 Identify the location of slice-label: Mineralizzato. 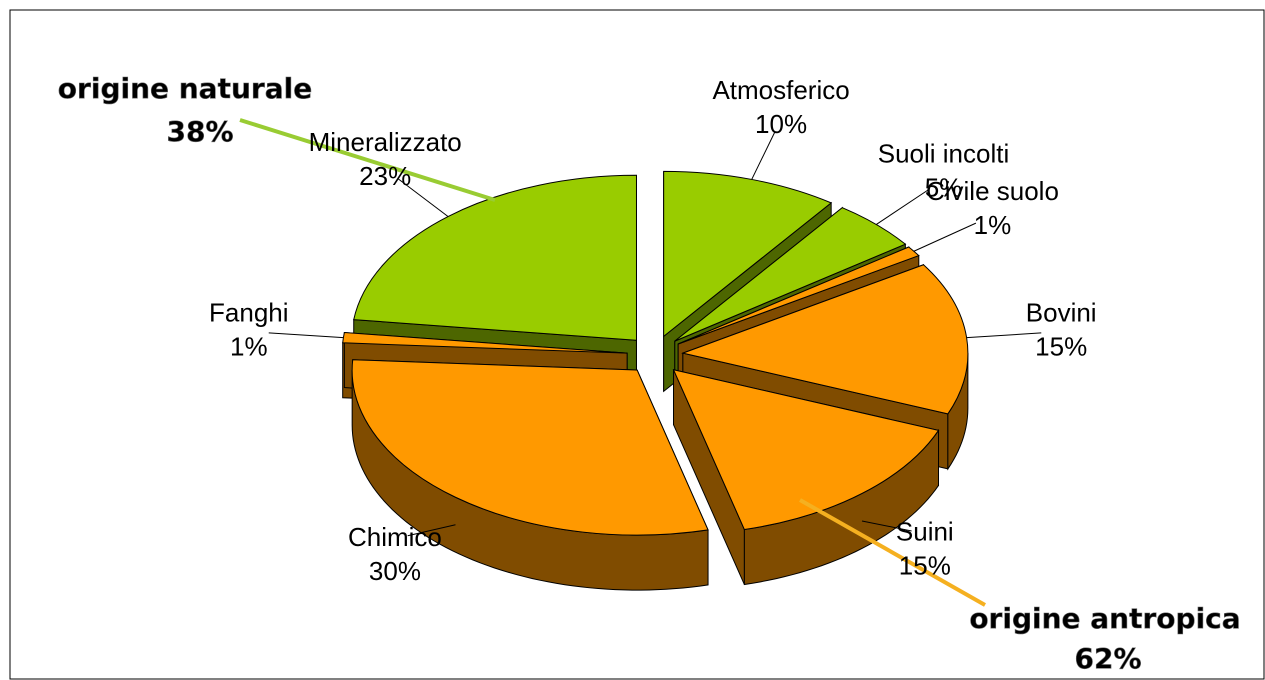
(385, 142).